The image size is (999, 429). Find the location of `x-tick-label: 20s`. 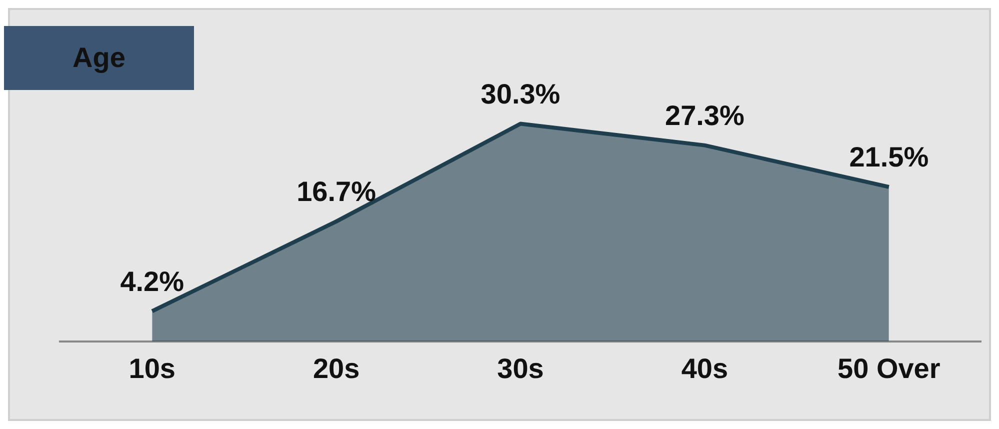

x-tick-label: 20s is located at coordinates (336, 368).